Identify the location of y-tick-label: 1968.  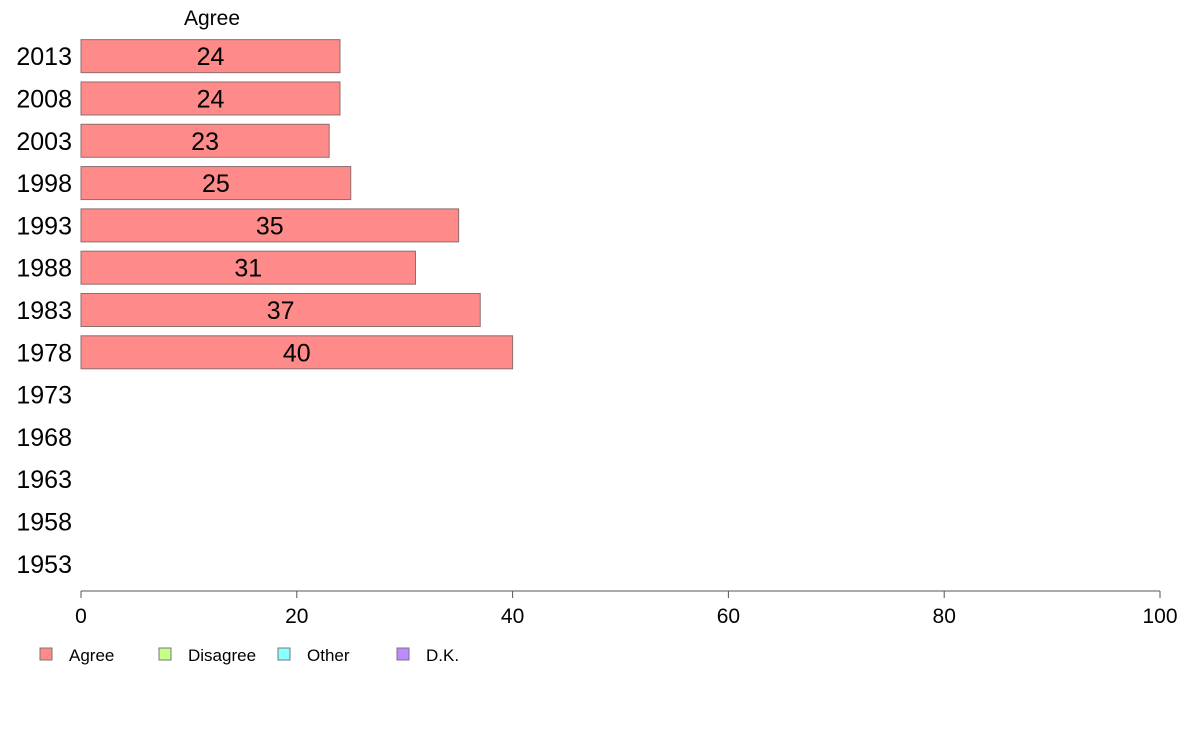
(44, 438).